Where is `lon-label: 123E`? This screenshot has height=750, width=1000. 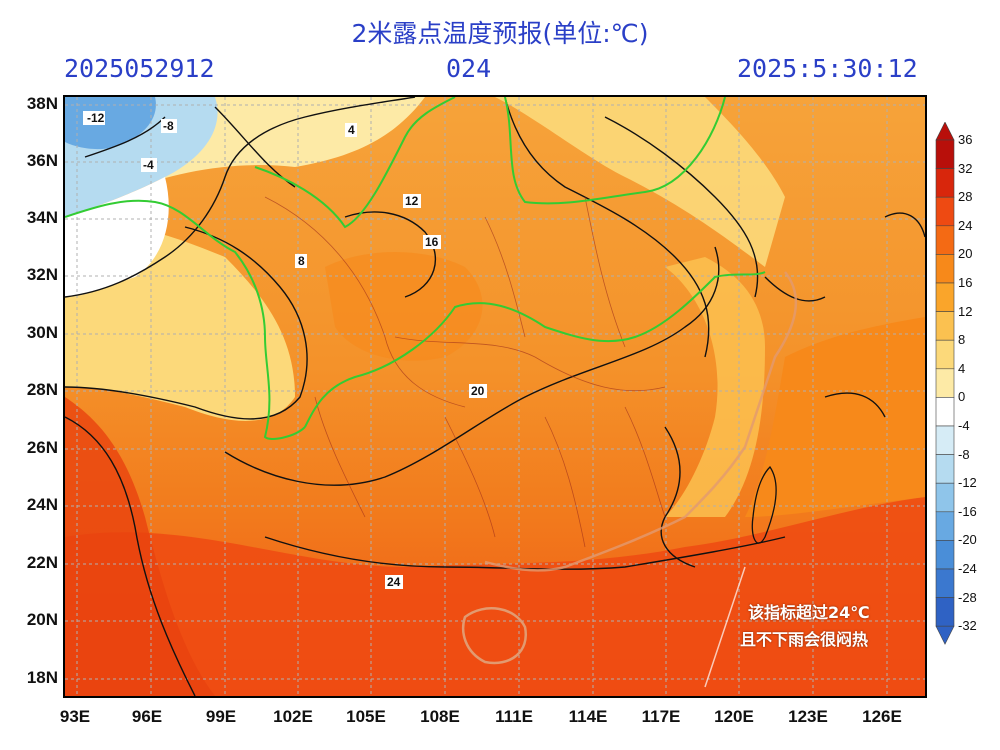
lon-label: 123E is located at coordinates (808, 716).